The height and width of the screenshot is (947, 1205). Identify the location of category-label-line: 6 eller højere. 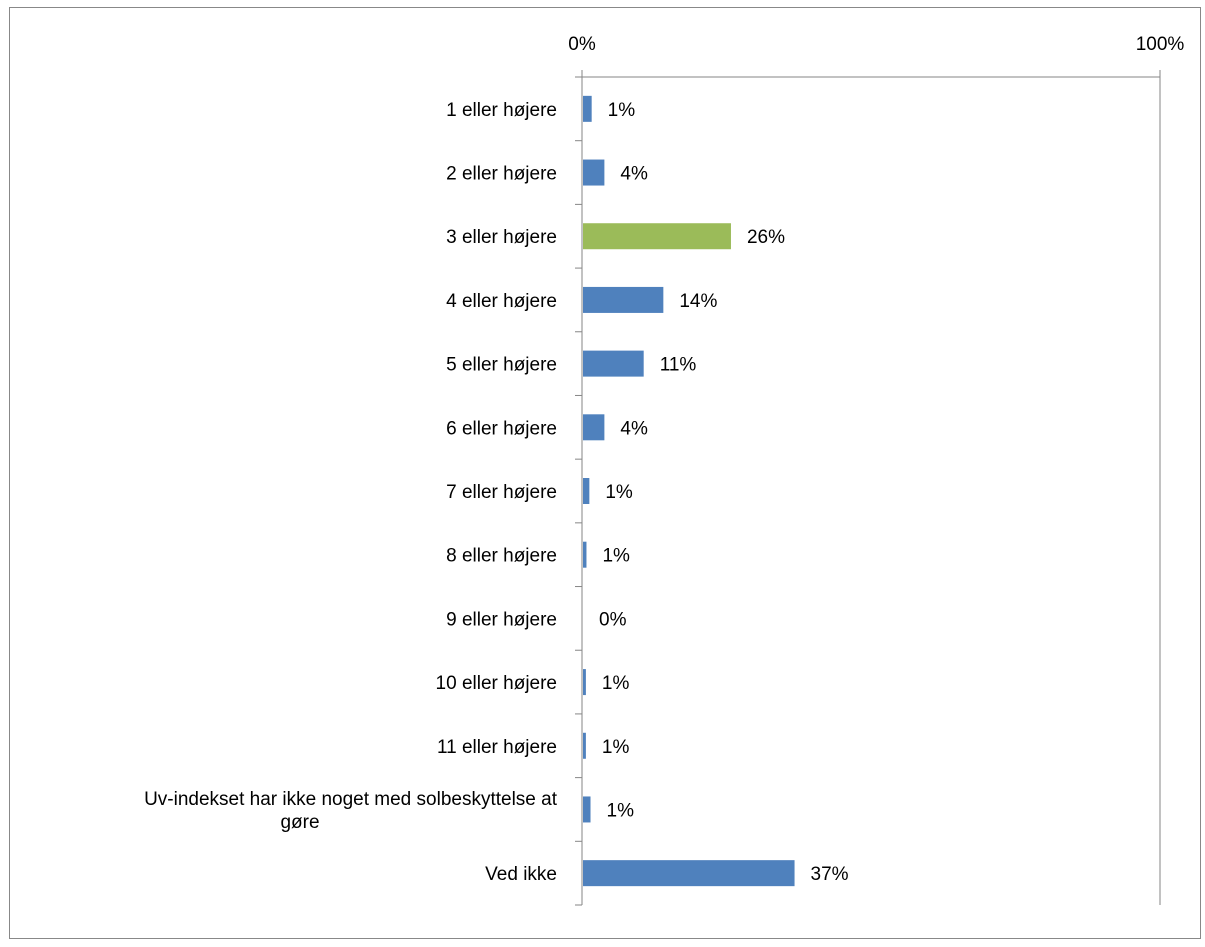
(501, 428).